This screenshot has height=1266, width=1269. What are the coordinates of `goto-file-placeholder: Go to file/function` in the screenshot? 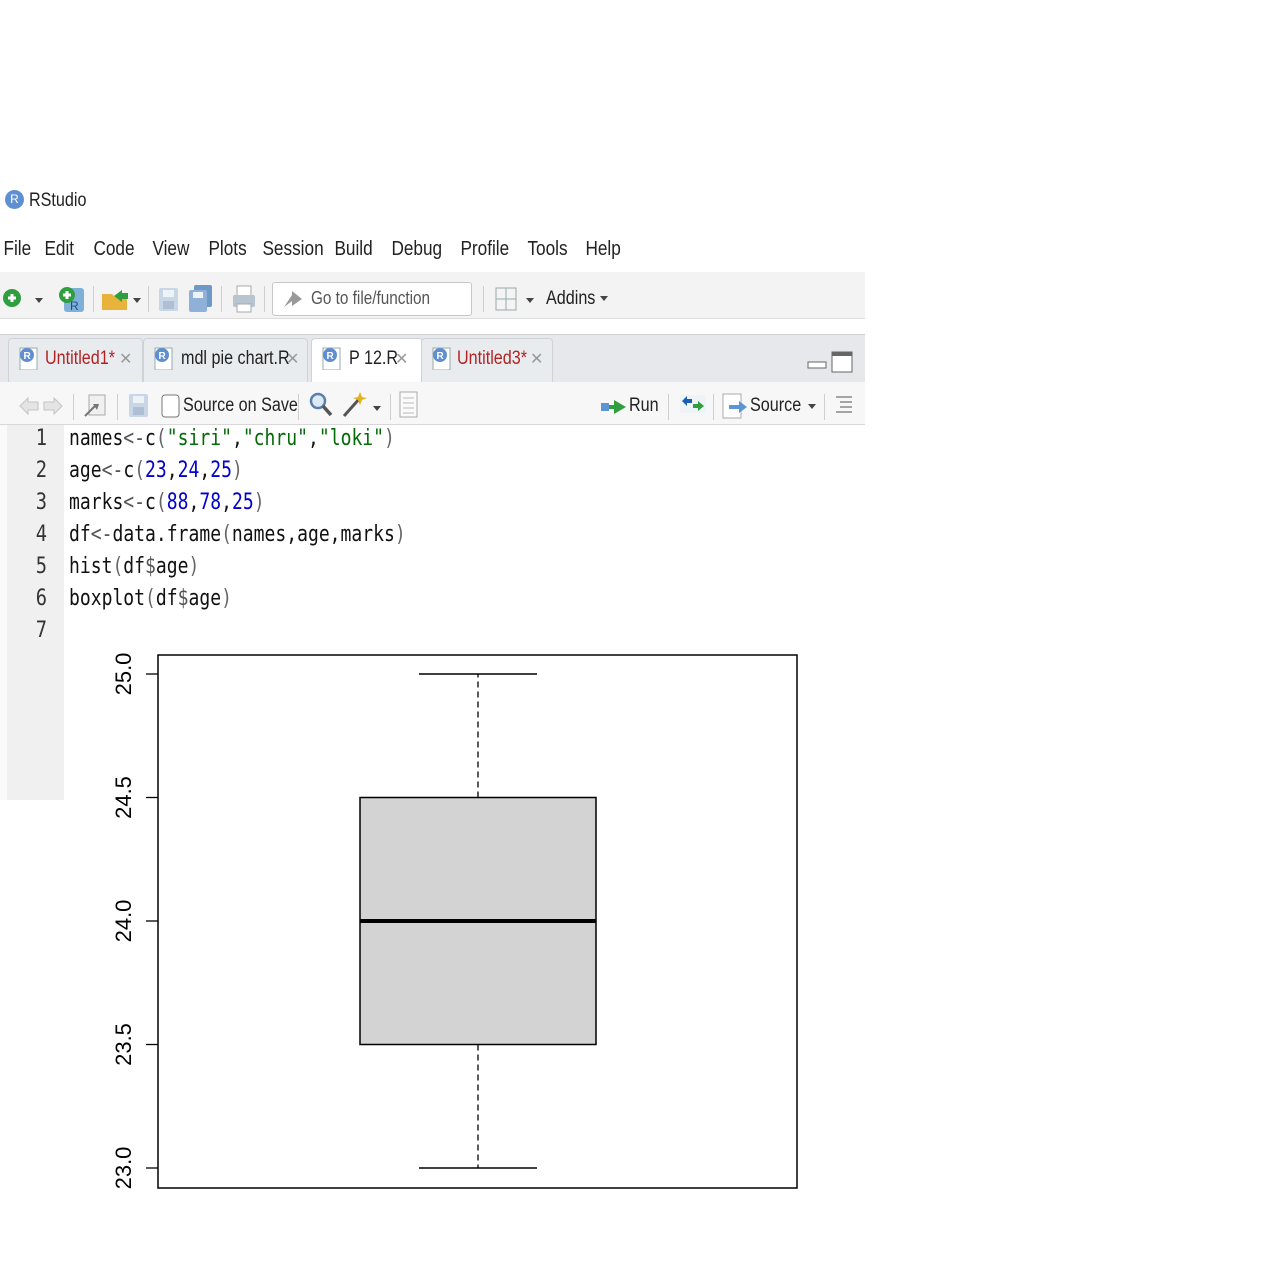 It's located at (371, 298).